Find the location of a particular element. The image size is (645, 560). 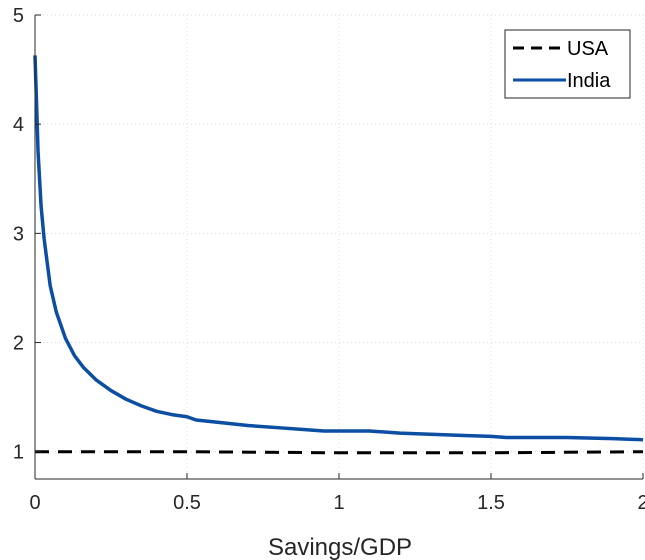

x-tick-label-4: 2 is located at coordinates (641, 503).